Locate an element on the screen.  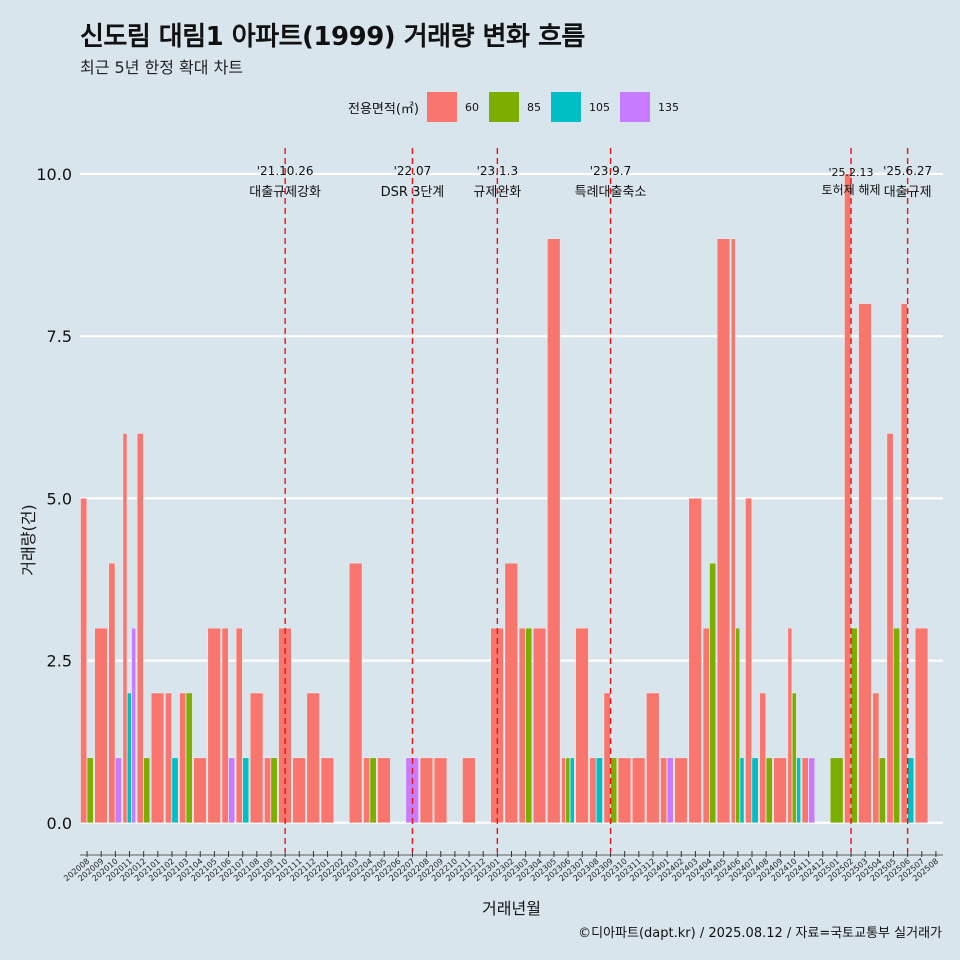
annotation-label: 특례대출축소 is located at coordinates (611, 192).